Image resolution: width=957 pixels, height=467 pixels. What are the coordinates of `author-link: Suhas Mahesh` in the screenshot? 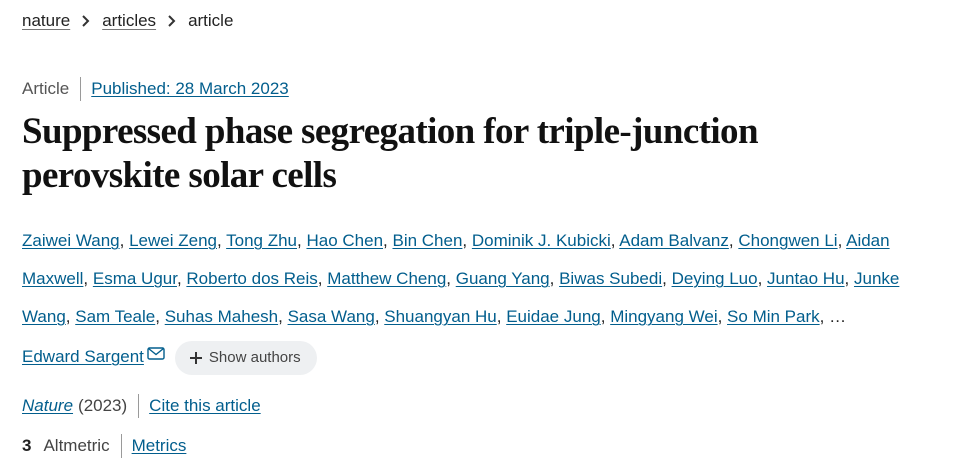 It's located at (221, 316).